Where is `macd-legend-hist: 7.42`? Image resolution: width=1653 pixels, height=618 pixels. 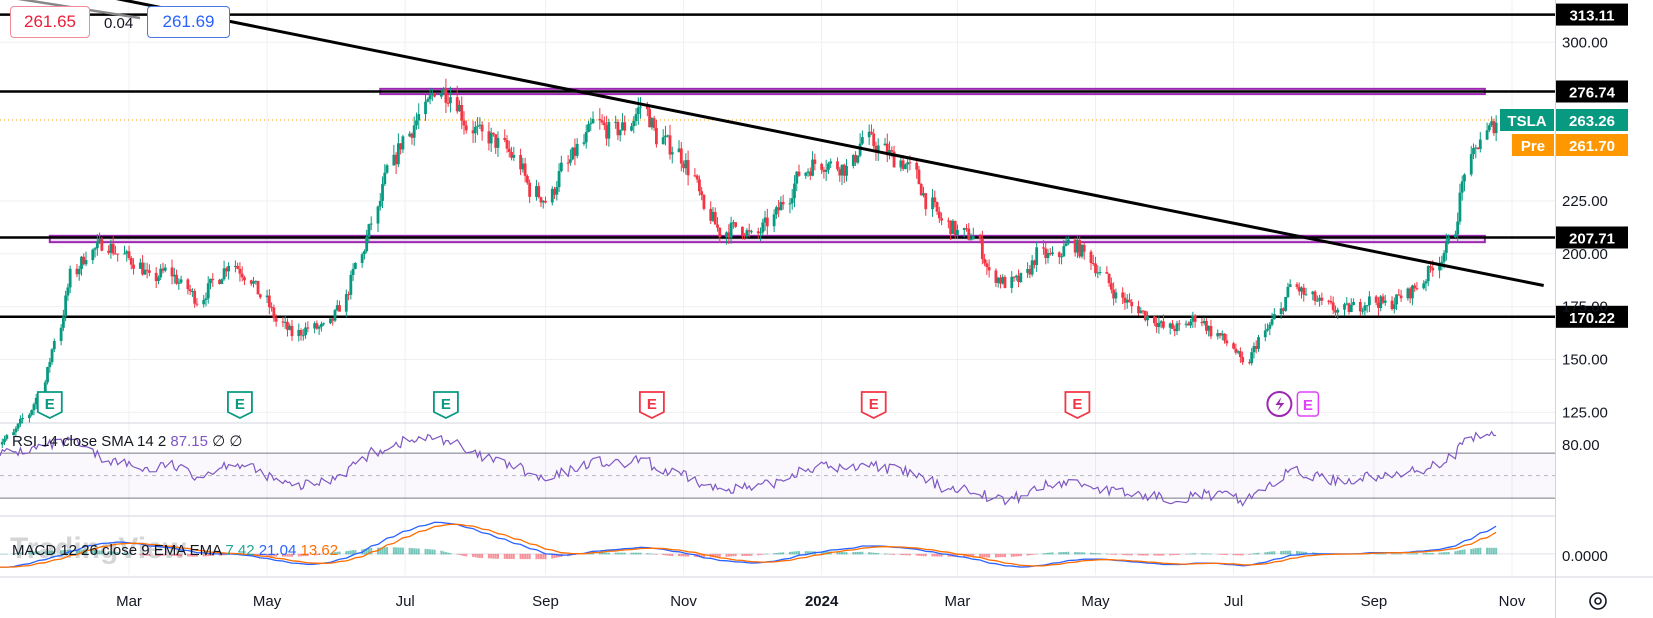 macd-legend-hist: 7.42 is located at coordinates (241, 550).